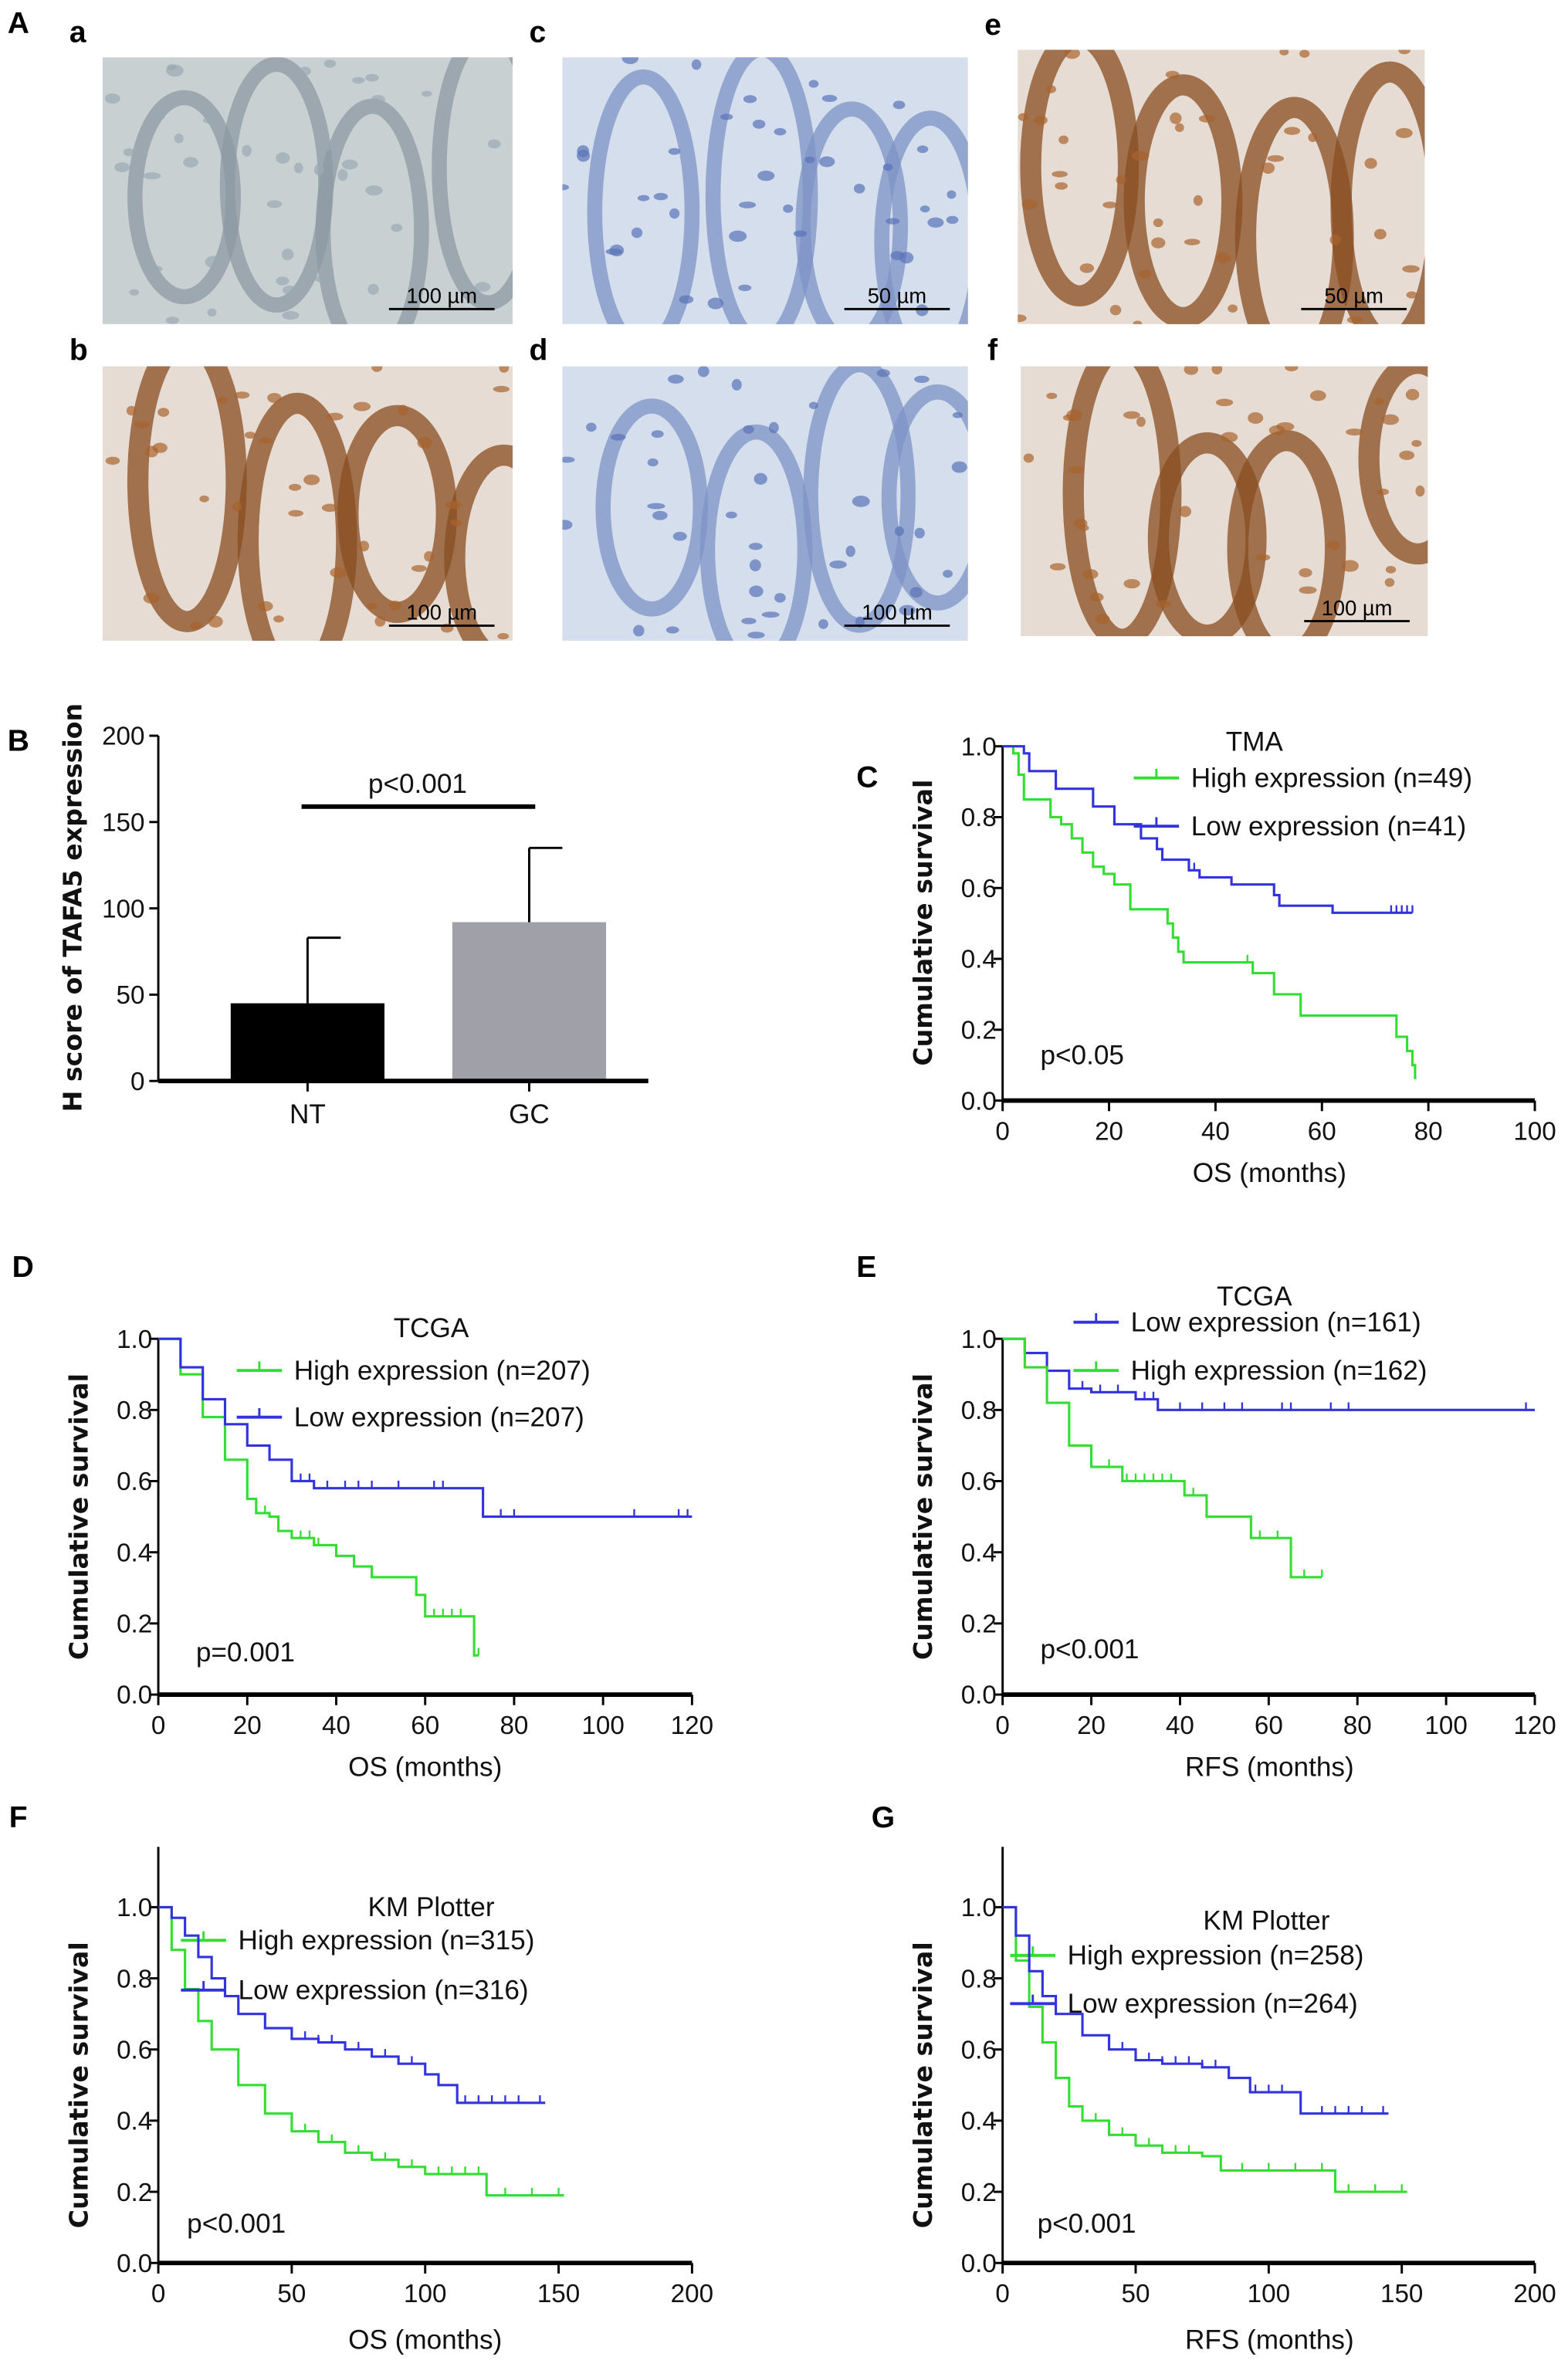 This screenshot has height=2367, width=1568. I want to click on km-chart-D, so click(421, 1521).